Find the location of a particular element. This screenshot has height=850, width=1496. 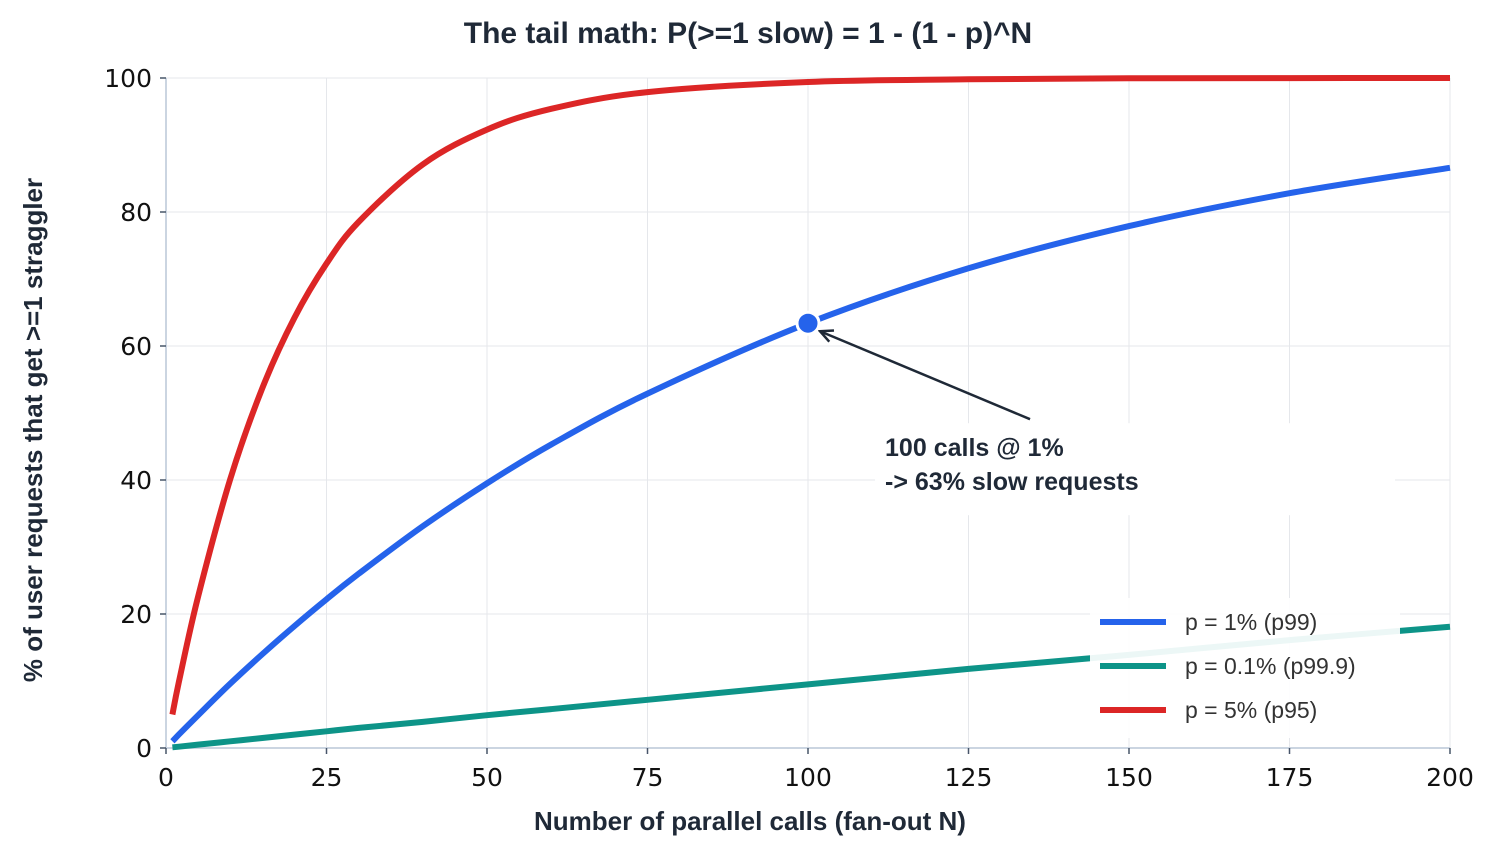

annotation-arrowhead is located at coordinates (826, 336).